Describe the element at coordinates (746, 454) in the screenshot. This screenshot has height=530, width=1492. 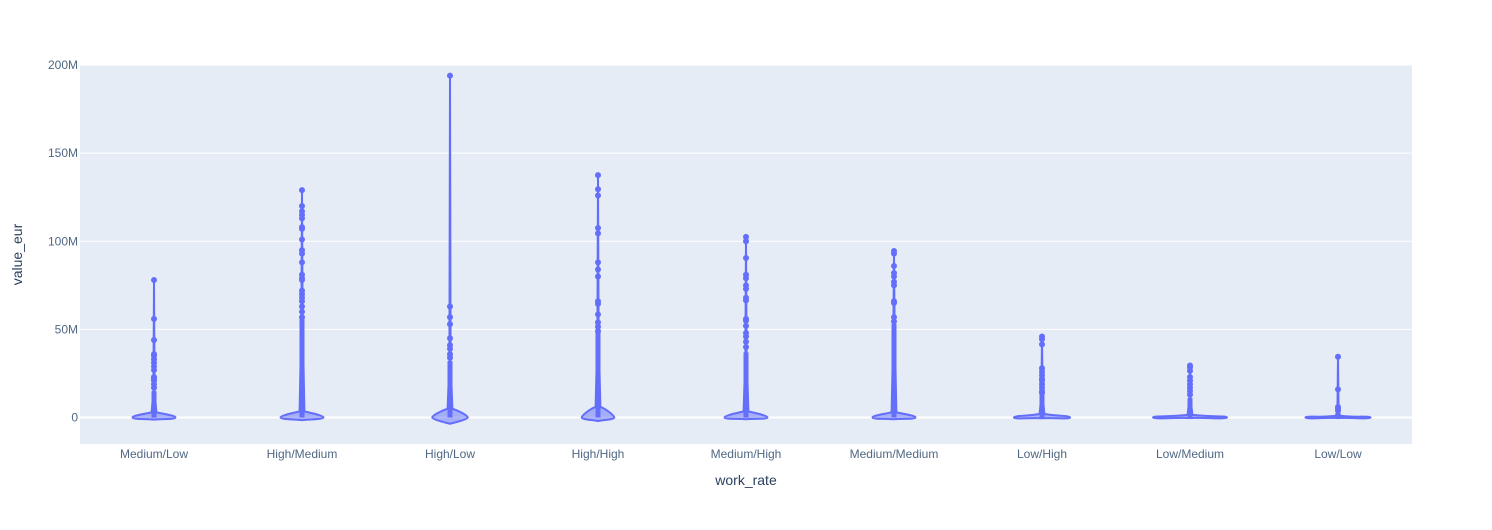
I see `x-tick-label: Medium/High` at that location.